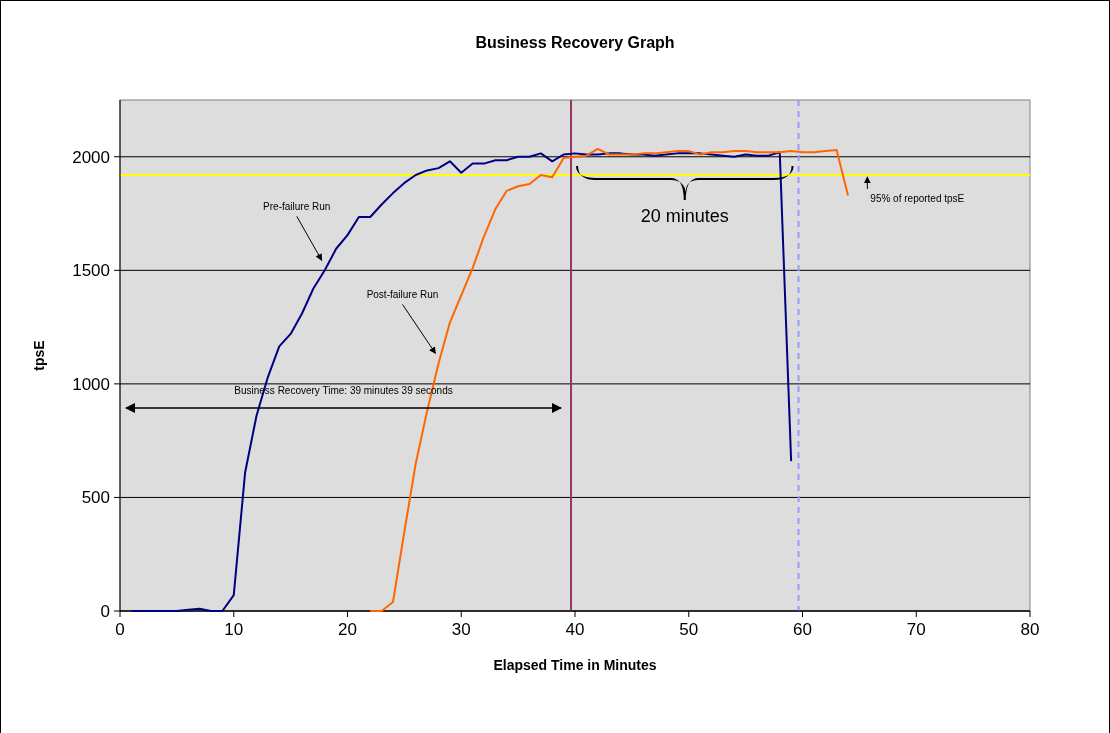 This screenshot has width=1110, height=733. I want to click on text: Pre-failure Run, so click(297, 207).